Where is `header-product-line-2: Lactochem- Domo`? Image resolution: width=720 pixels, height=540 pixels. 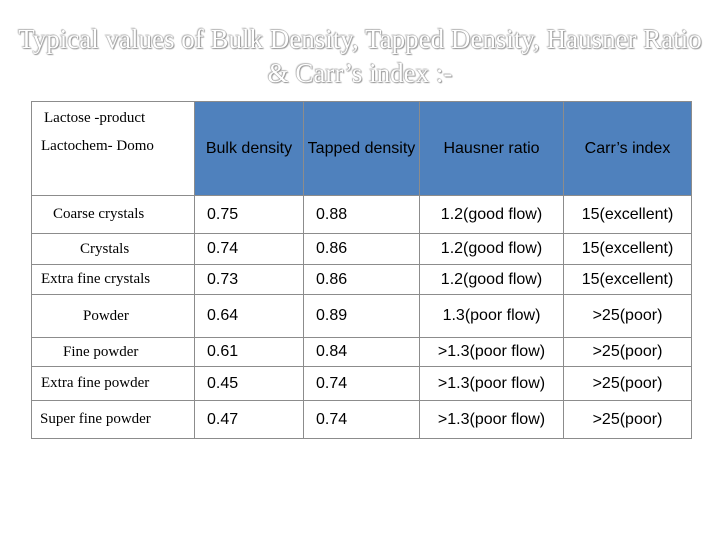
header-product-line-2: Lactochem- Domo is located at coordinates (97, 146).